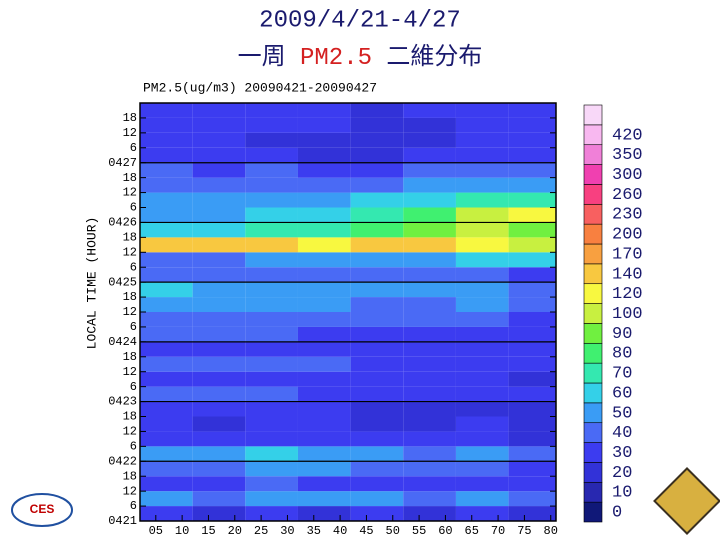  What do you see at coordinates (524, 531) in the screenshot?
I see `x-tick-label: 75` at bounding box center [524, 531].